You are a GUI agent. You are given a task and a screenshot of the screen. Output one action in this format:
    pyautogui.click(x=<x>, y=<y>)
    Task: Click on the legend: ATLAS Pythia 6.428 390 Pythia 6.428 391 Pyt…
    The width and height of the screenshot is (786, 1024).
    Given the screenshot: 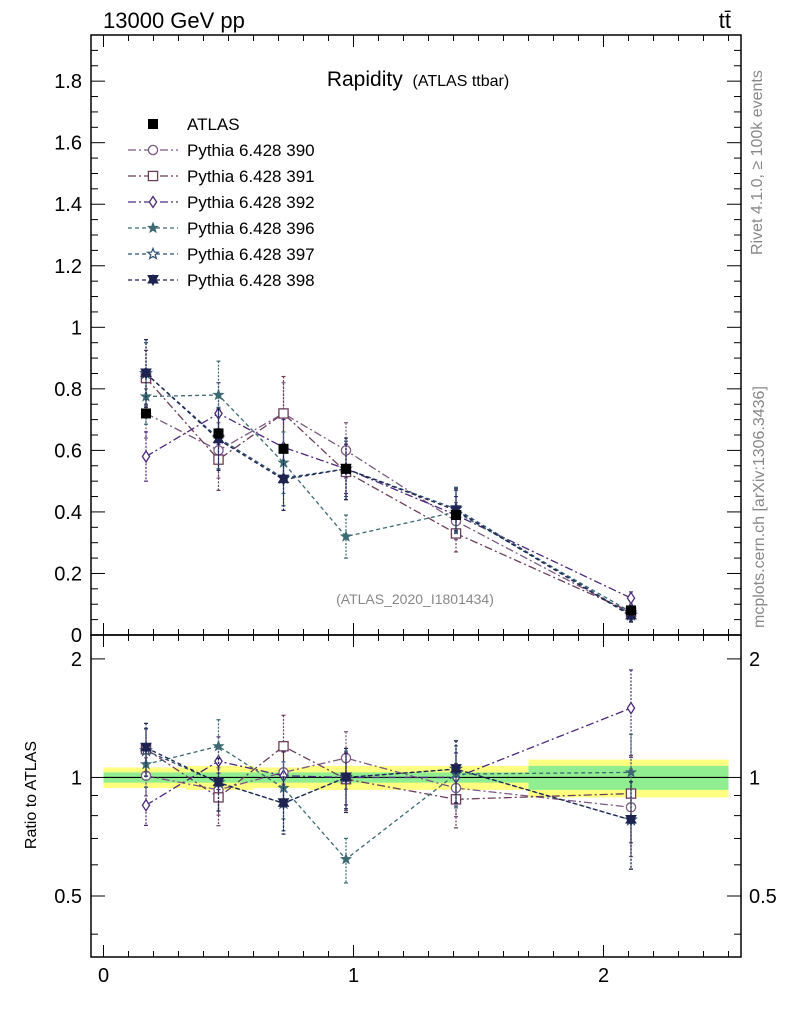 What is the action you would take?
    pyautogui.click(x=221, y=202)
    